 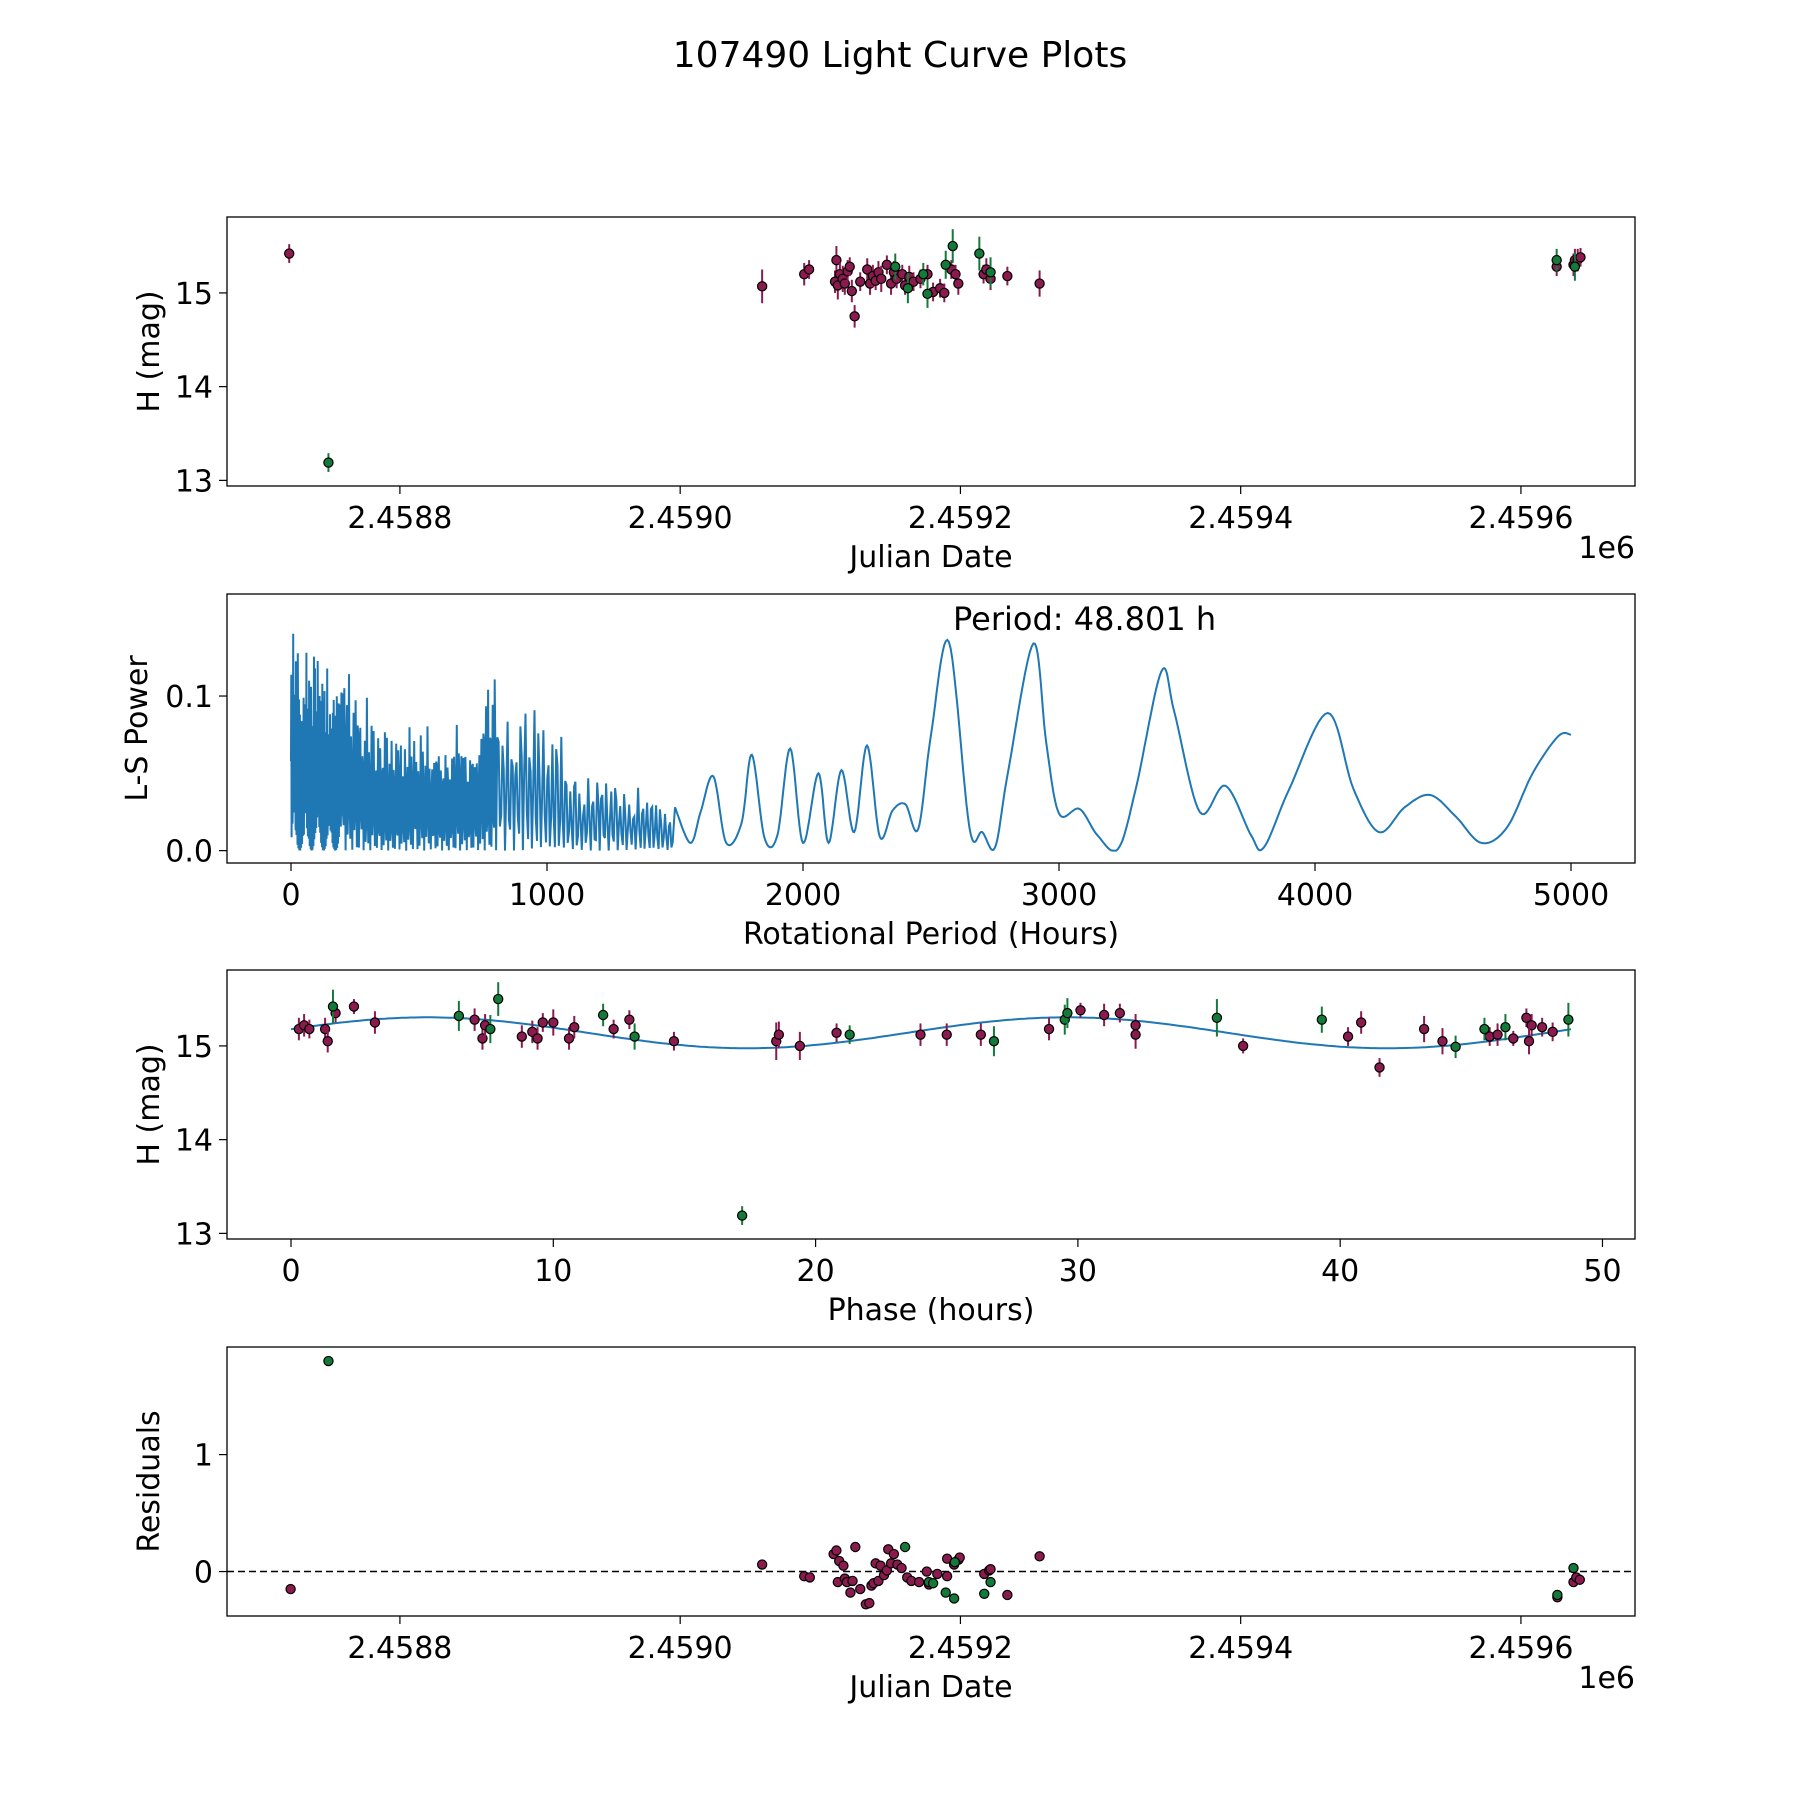 I want to click on x-axis-label: Rotational Period (Hours), so click(x=931, y=934).